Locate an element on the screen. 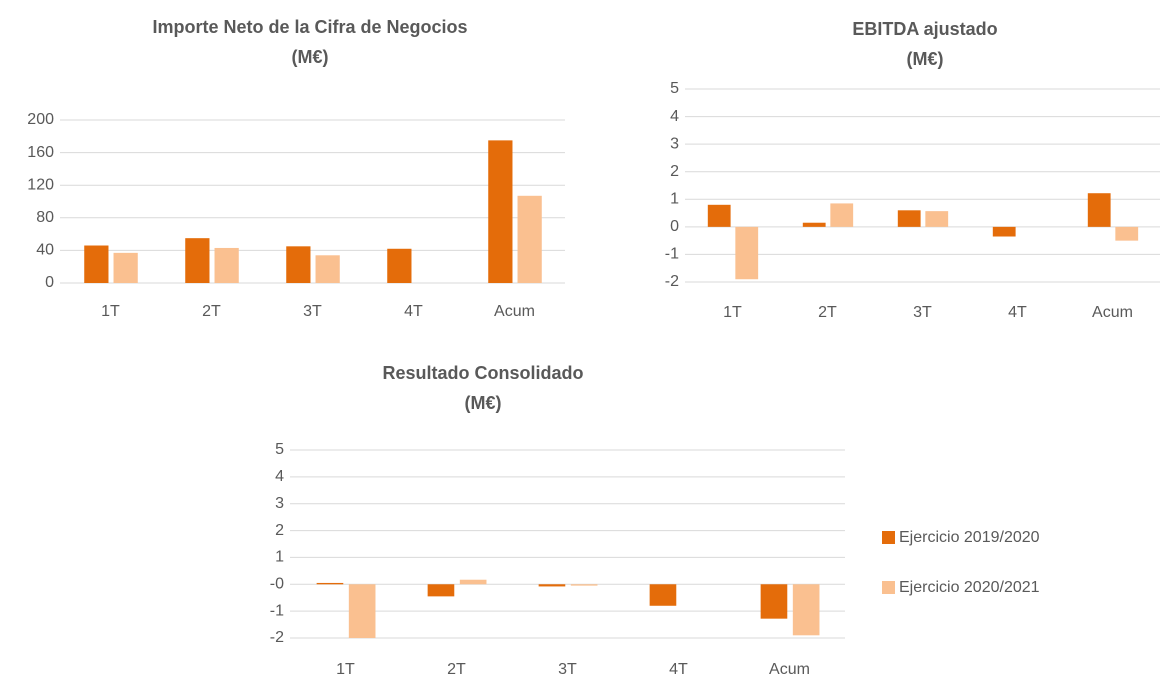 The height and width of the screenshot is (678, 1160). y-tick-label: 40 is located at coordinates (45, 250).